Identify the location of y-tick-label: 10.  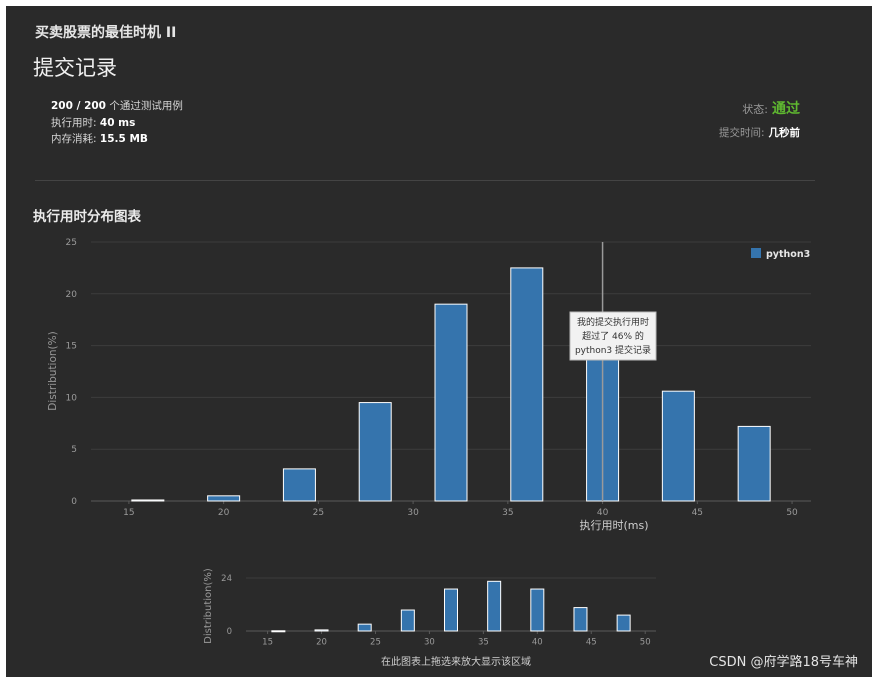
(72, 398).